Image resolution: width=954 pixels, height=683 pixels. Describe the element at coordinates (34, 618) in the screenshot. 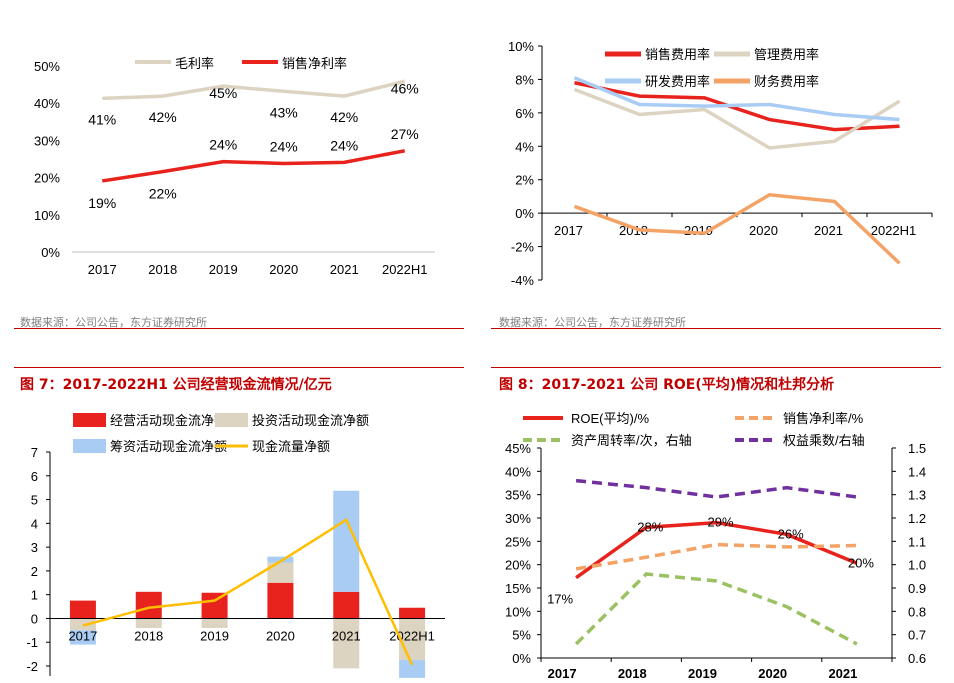

I see `y-tick-label: 0` at that location.